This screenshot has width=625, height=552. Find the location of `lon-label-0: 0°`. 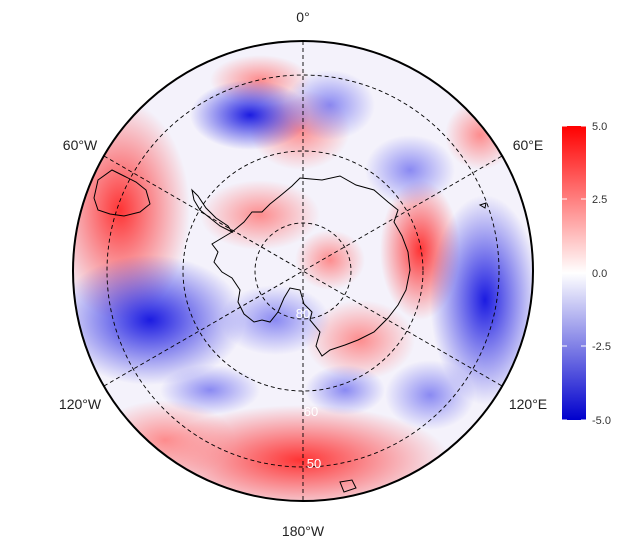

lon-label-0: 0° is located at coordinates (302, 17).